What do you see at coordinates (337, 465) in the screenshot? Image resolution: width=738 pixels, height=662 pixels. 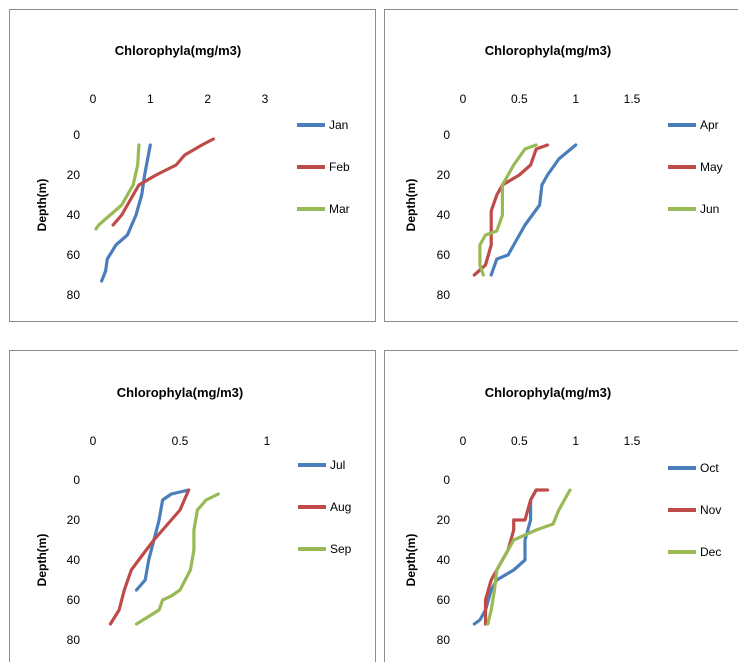 I see `legend-label-jul: Jul` at bounding box center [337, 465].